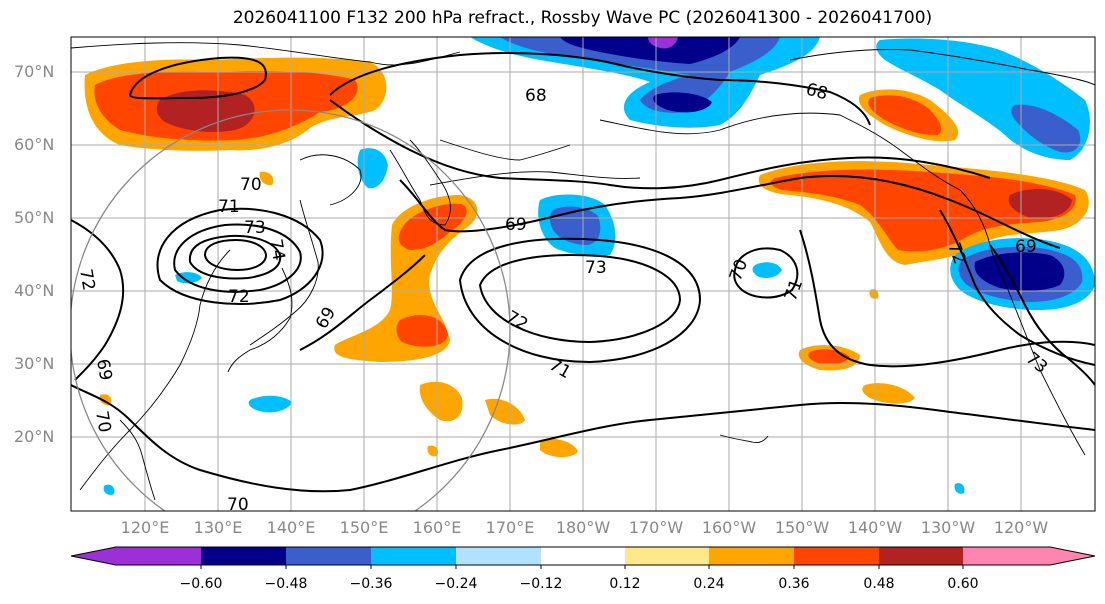  I want to click on colorbar-extension-low, so click(136, 556).